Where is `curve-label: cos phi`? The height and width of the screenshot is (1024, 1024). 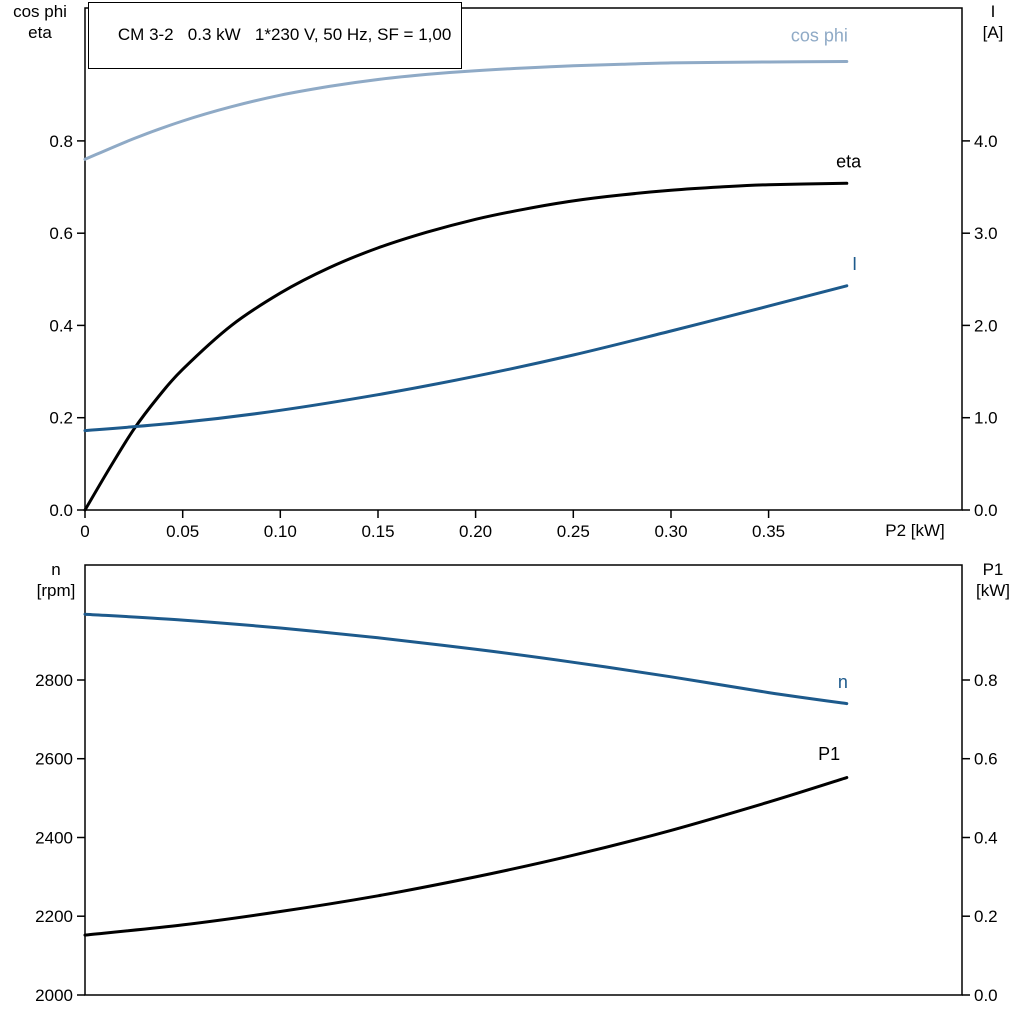
curve-label: cos phi is located at coordinates (819, 36).